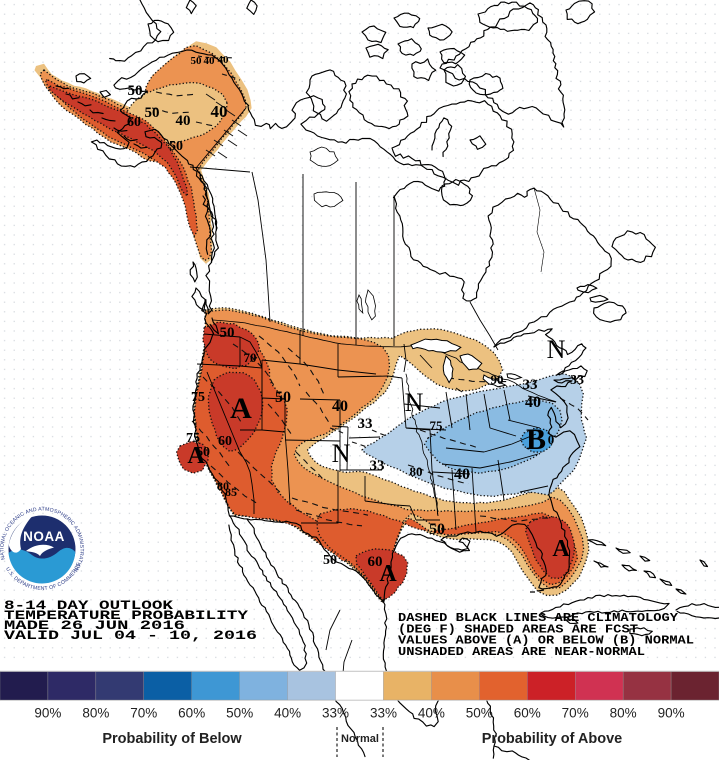 Image resolution: width=719 pixels, height=760 pixels. I want to click on svg-text: Normal, so click(360, 739).